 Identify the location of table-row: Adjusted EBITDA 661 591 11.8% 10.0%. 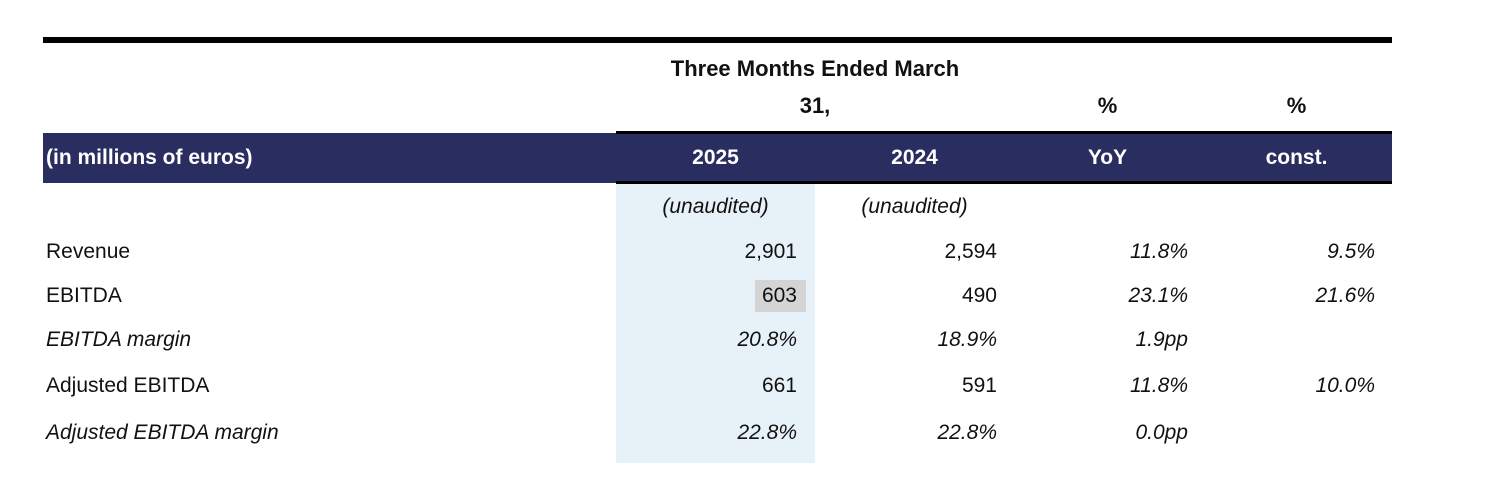
(717, 386).